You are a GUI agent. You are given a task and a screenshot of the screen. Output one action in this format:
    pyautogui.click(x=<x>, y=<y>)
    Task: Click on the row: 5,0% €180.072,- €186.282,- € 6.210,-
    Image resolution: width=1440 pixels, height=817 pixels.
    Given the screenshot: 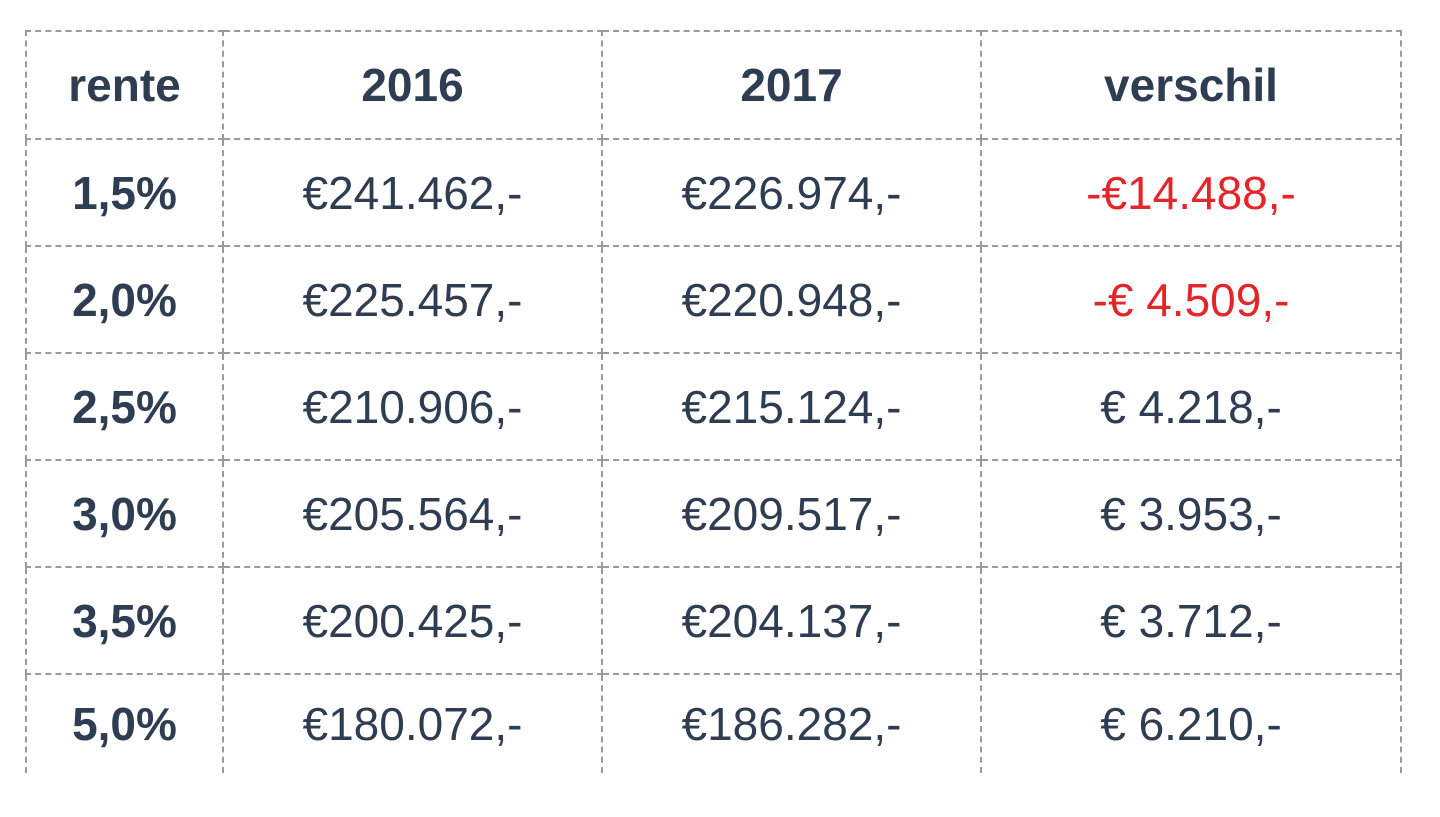 What is the action you would take?
    pyautogui.click(x=713, y=723)
    